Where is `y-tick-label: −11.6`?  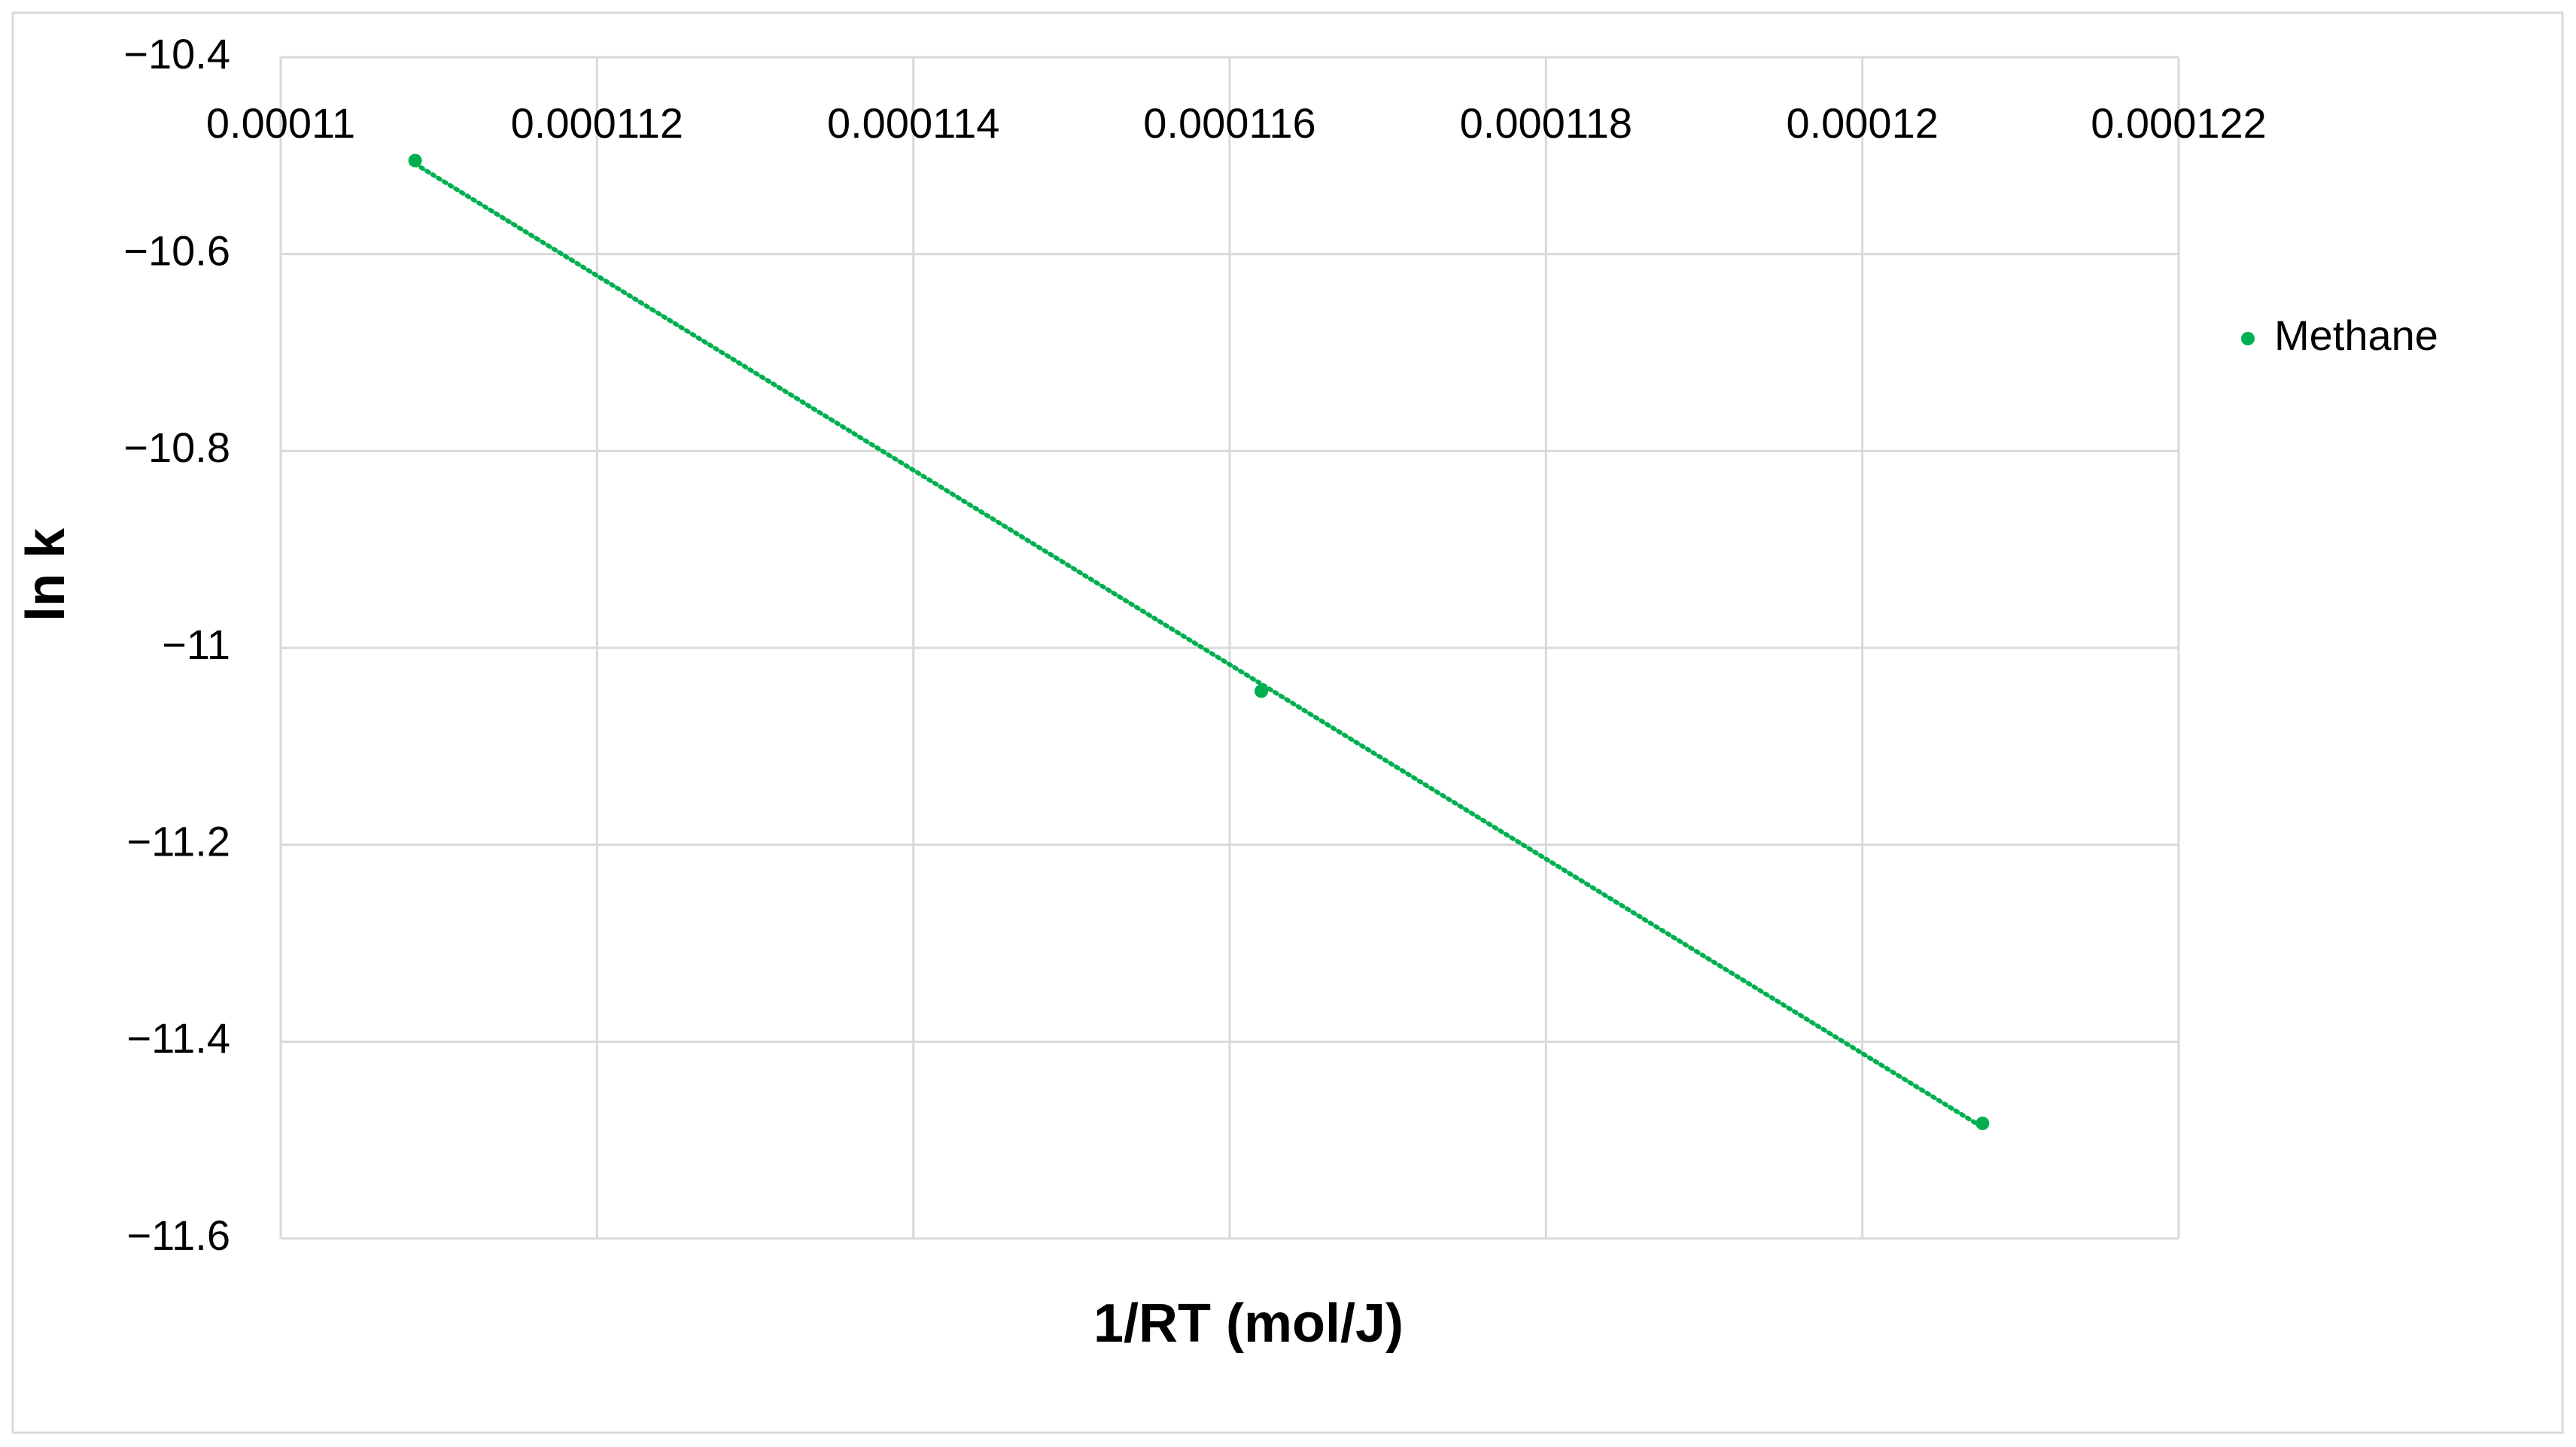
y-tick-label: −11.6 is located at coordinates (178, 1235).